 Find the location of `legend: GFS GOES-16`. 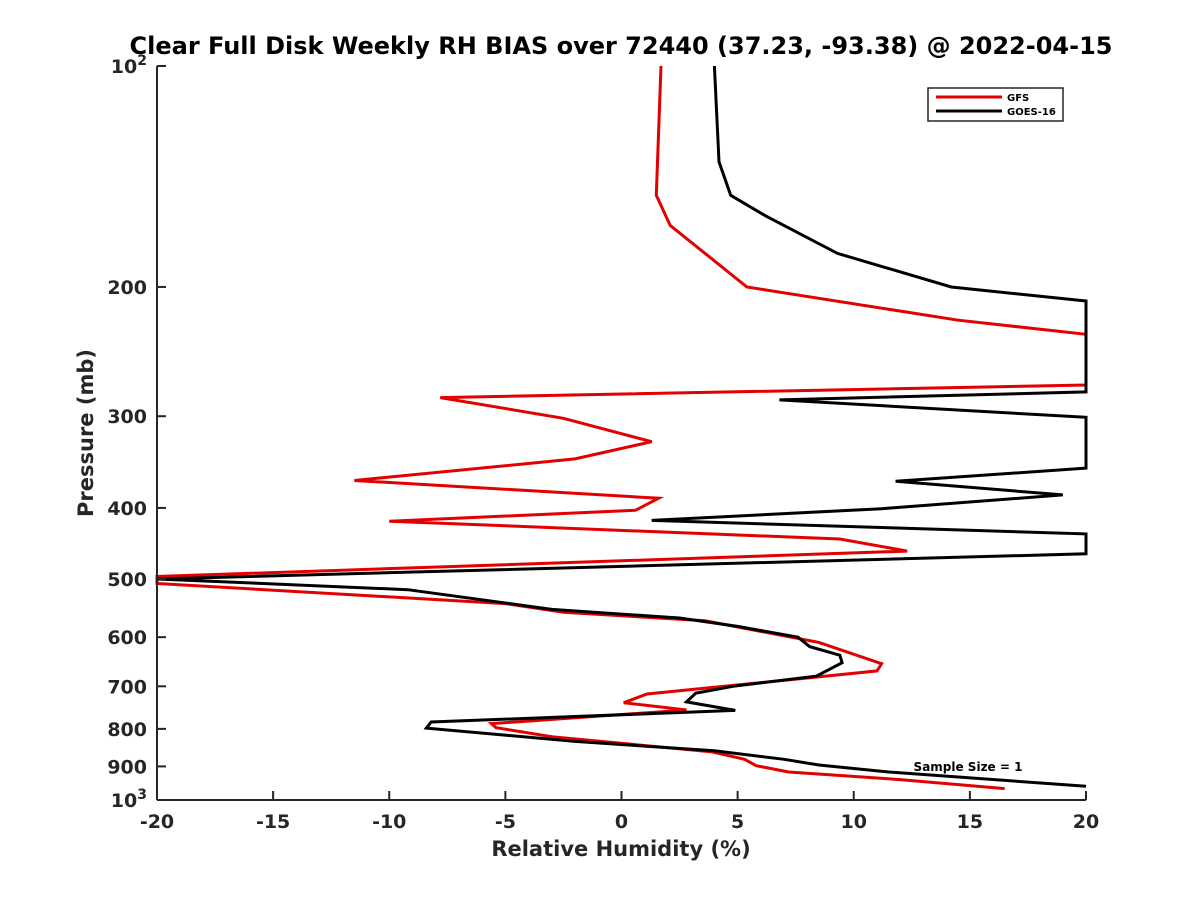

legend: GFS GOES-16 is located at coordinates (995, 104).